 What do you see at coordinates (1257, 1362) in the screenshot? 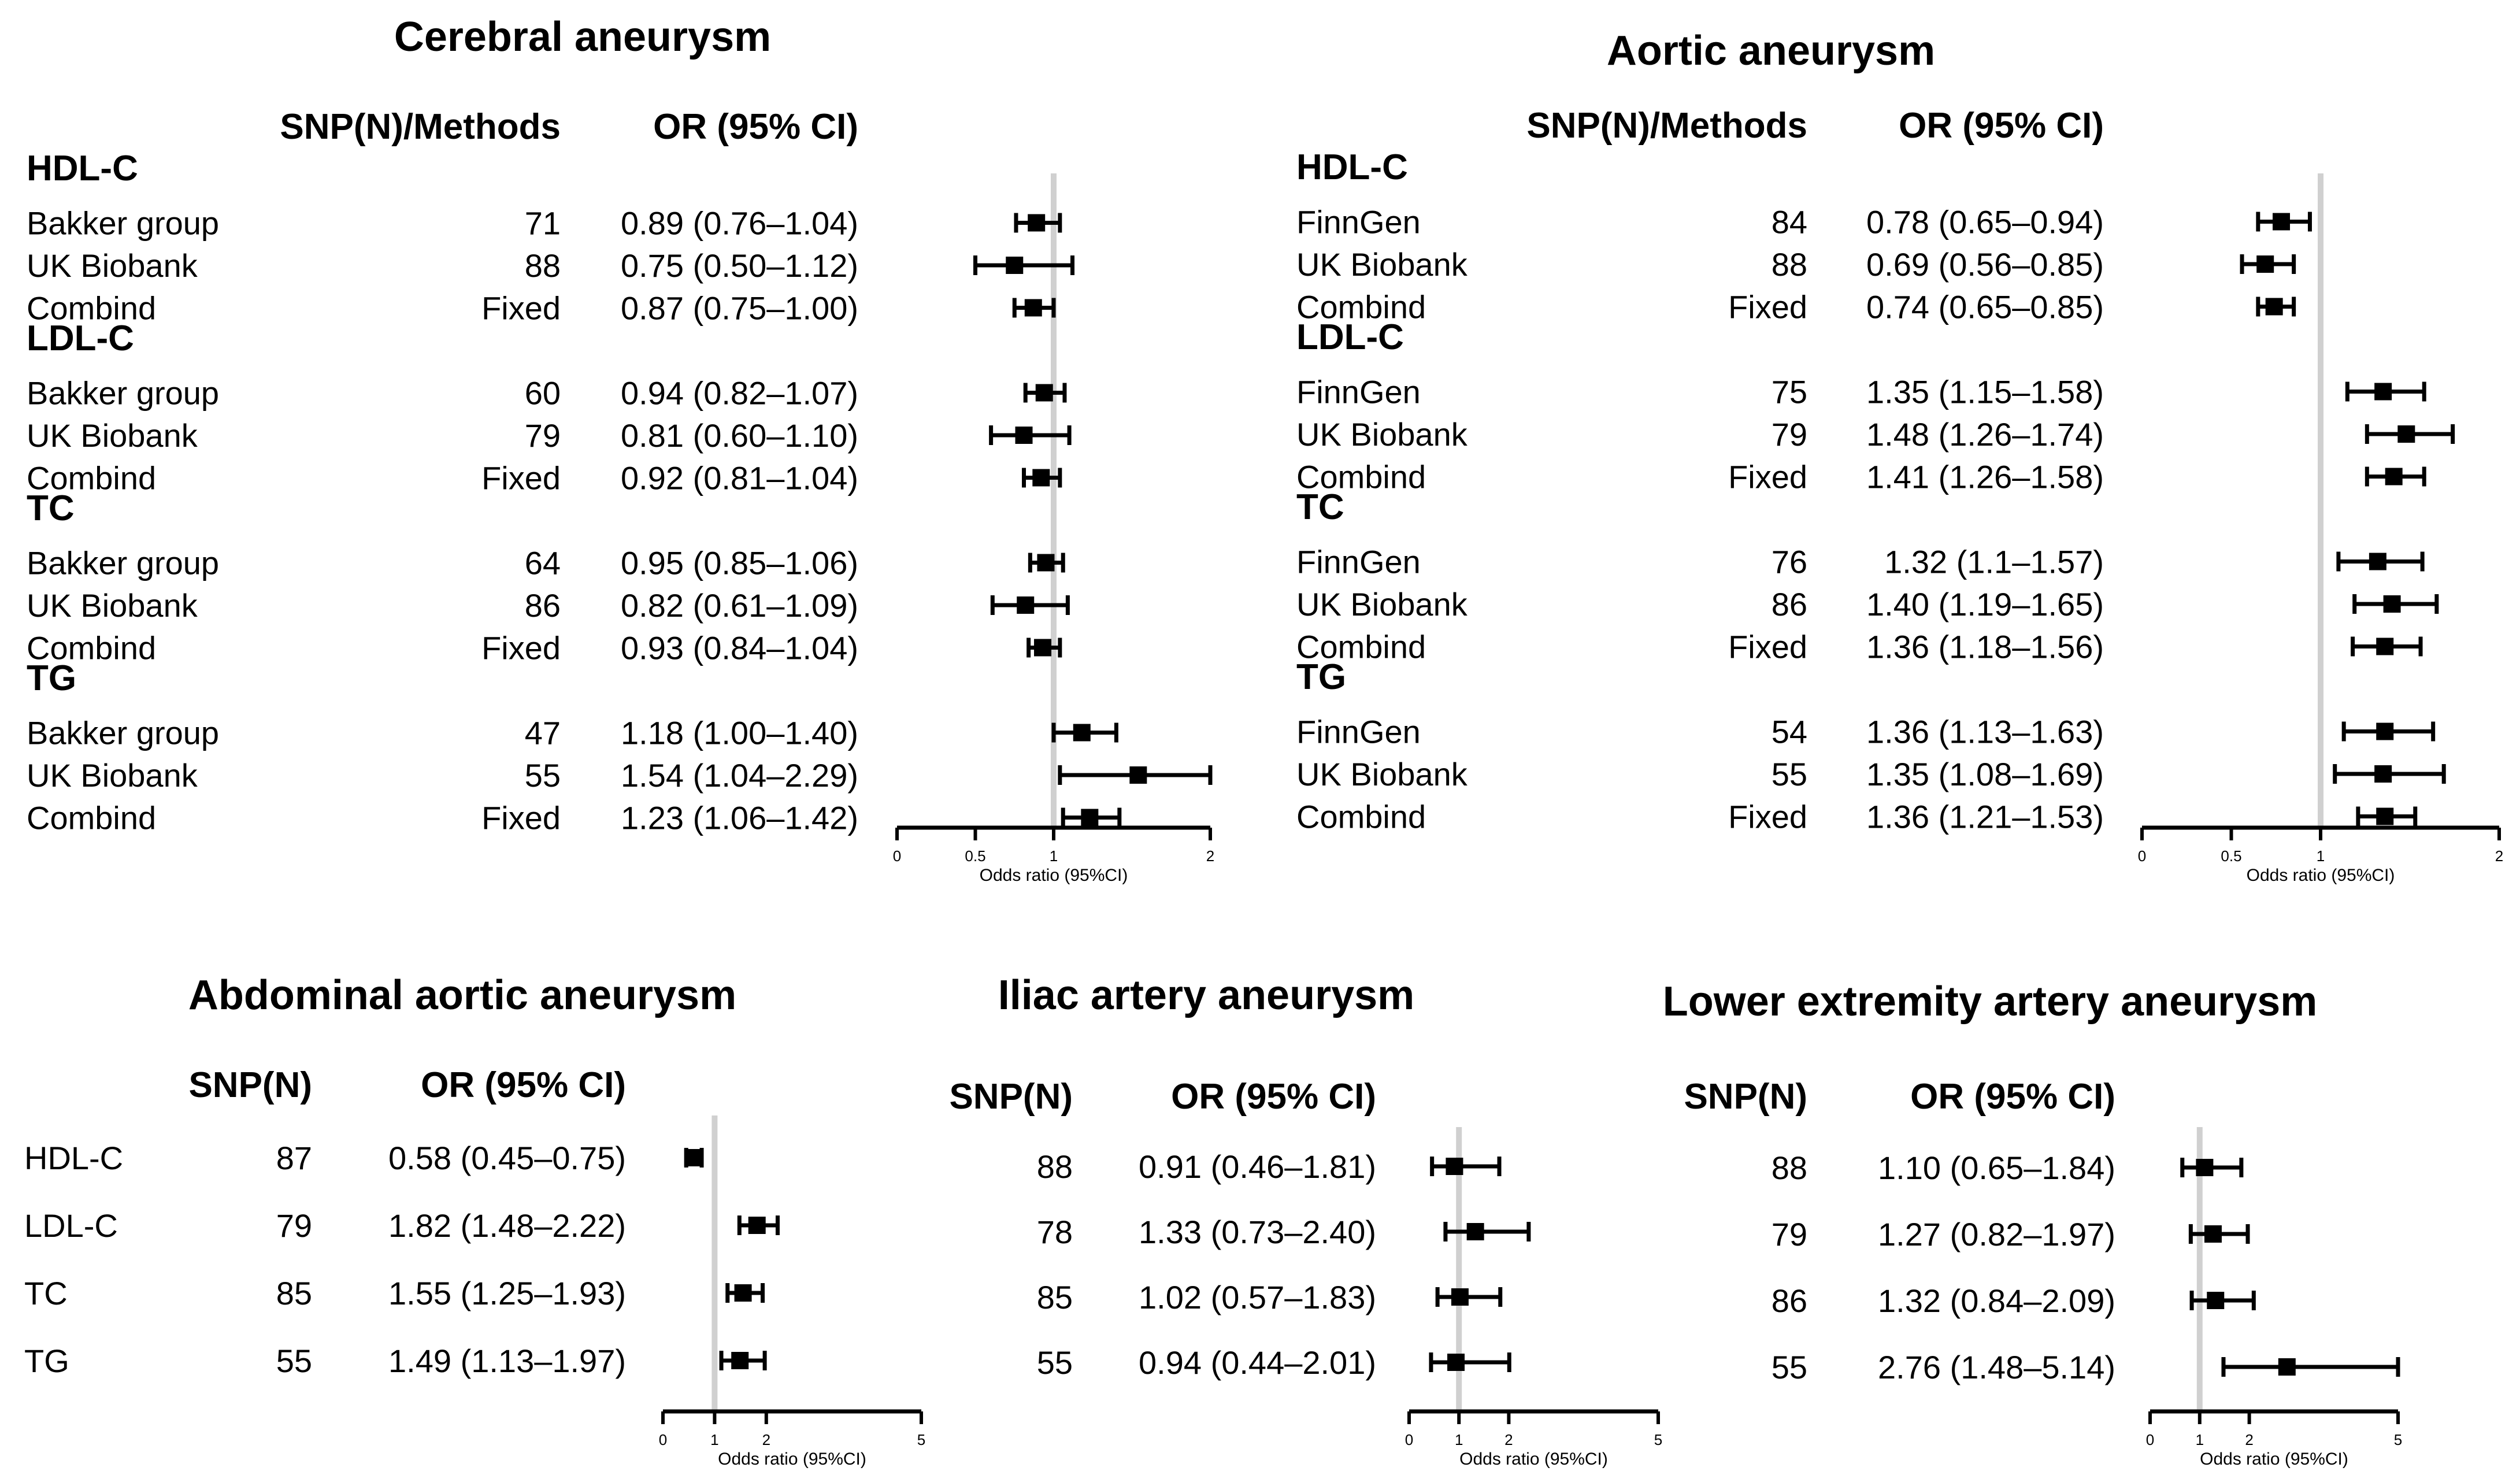
I see `row-or-ci: 0.94 (0.44–2.01)` at bounding box center [1257, 1362].